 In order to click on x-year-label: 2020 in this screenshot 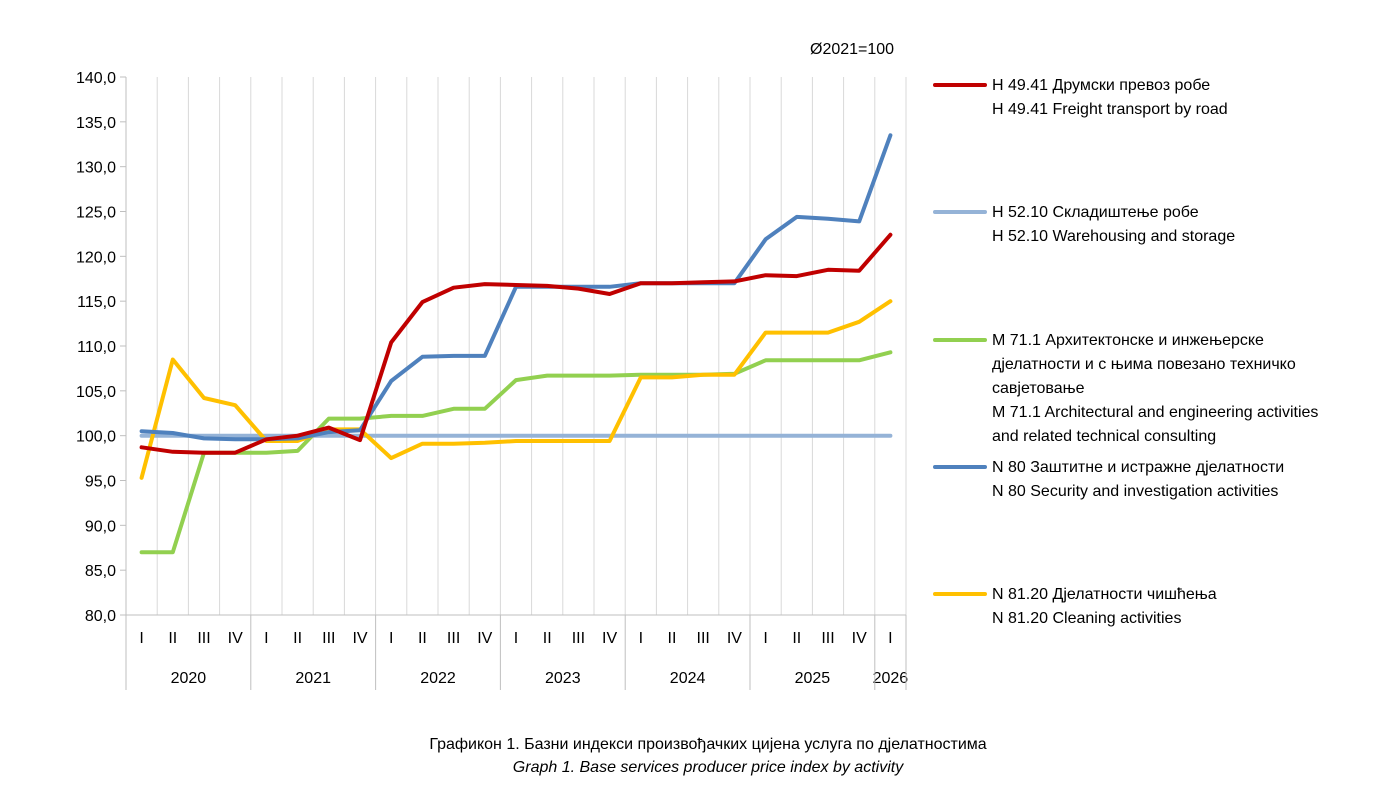, I will do `click(189, 678)`.